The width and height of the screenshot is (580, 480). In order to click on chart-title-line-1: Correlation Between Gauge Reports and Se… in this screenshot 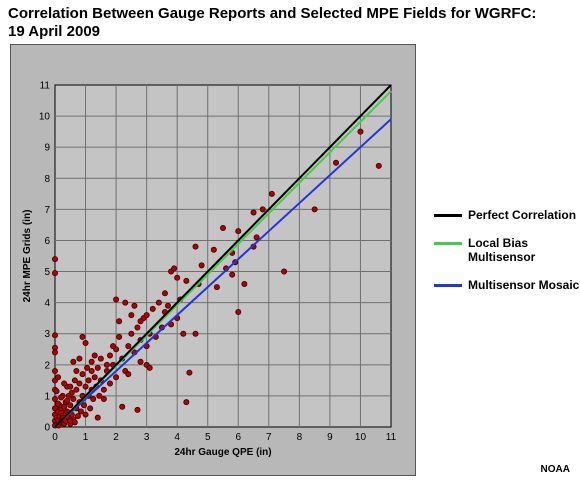, I will do `click(272, 13)`.